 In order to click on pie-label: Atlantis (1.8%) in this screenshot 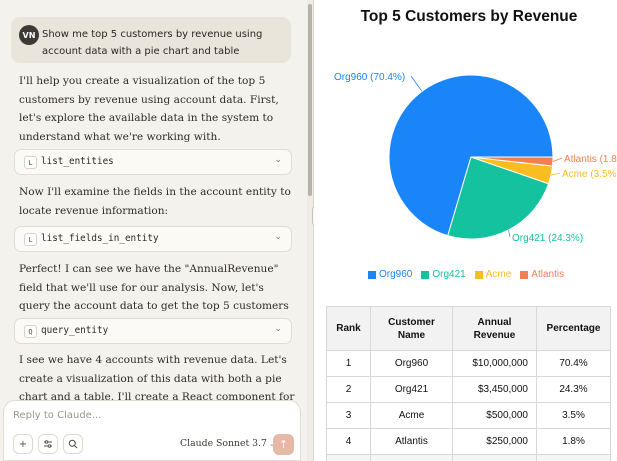, I will do `click(590, 159)`.